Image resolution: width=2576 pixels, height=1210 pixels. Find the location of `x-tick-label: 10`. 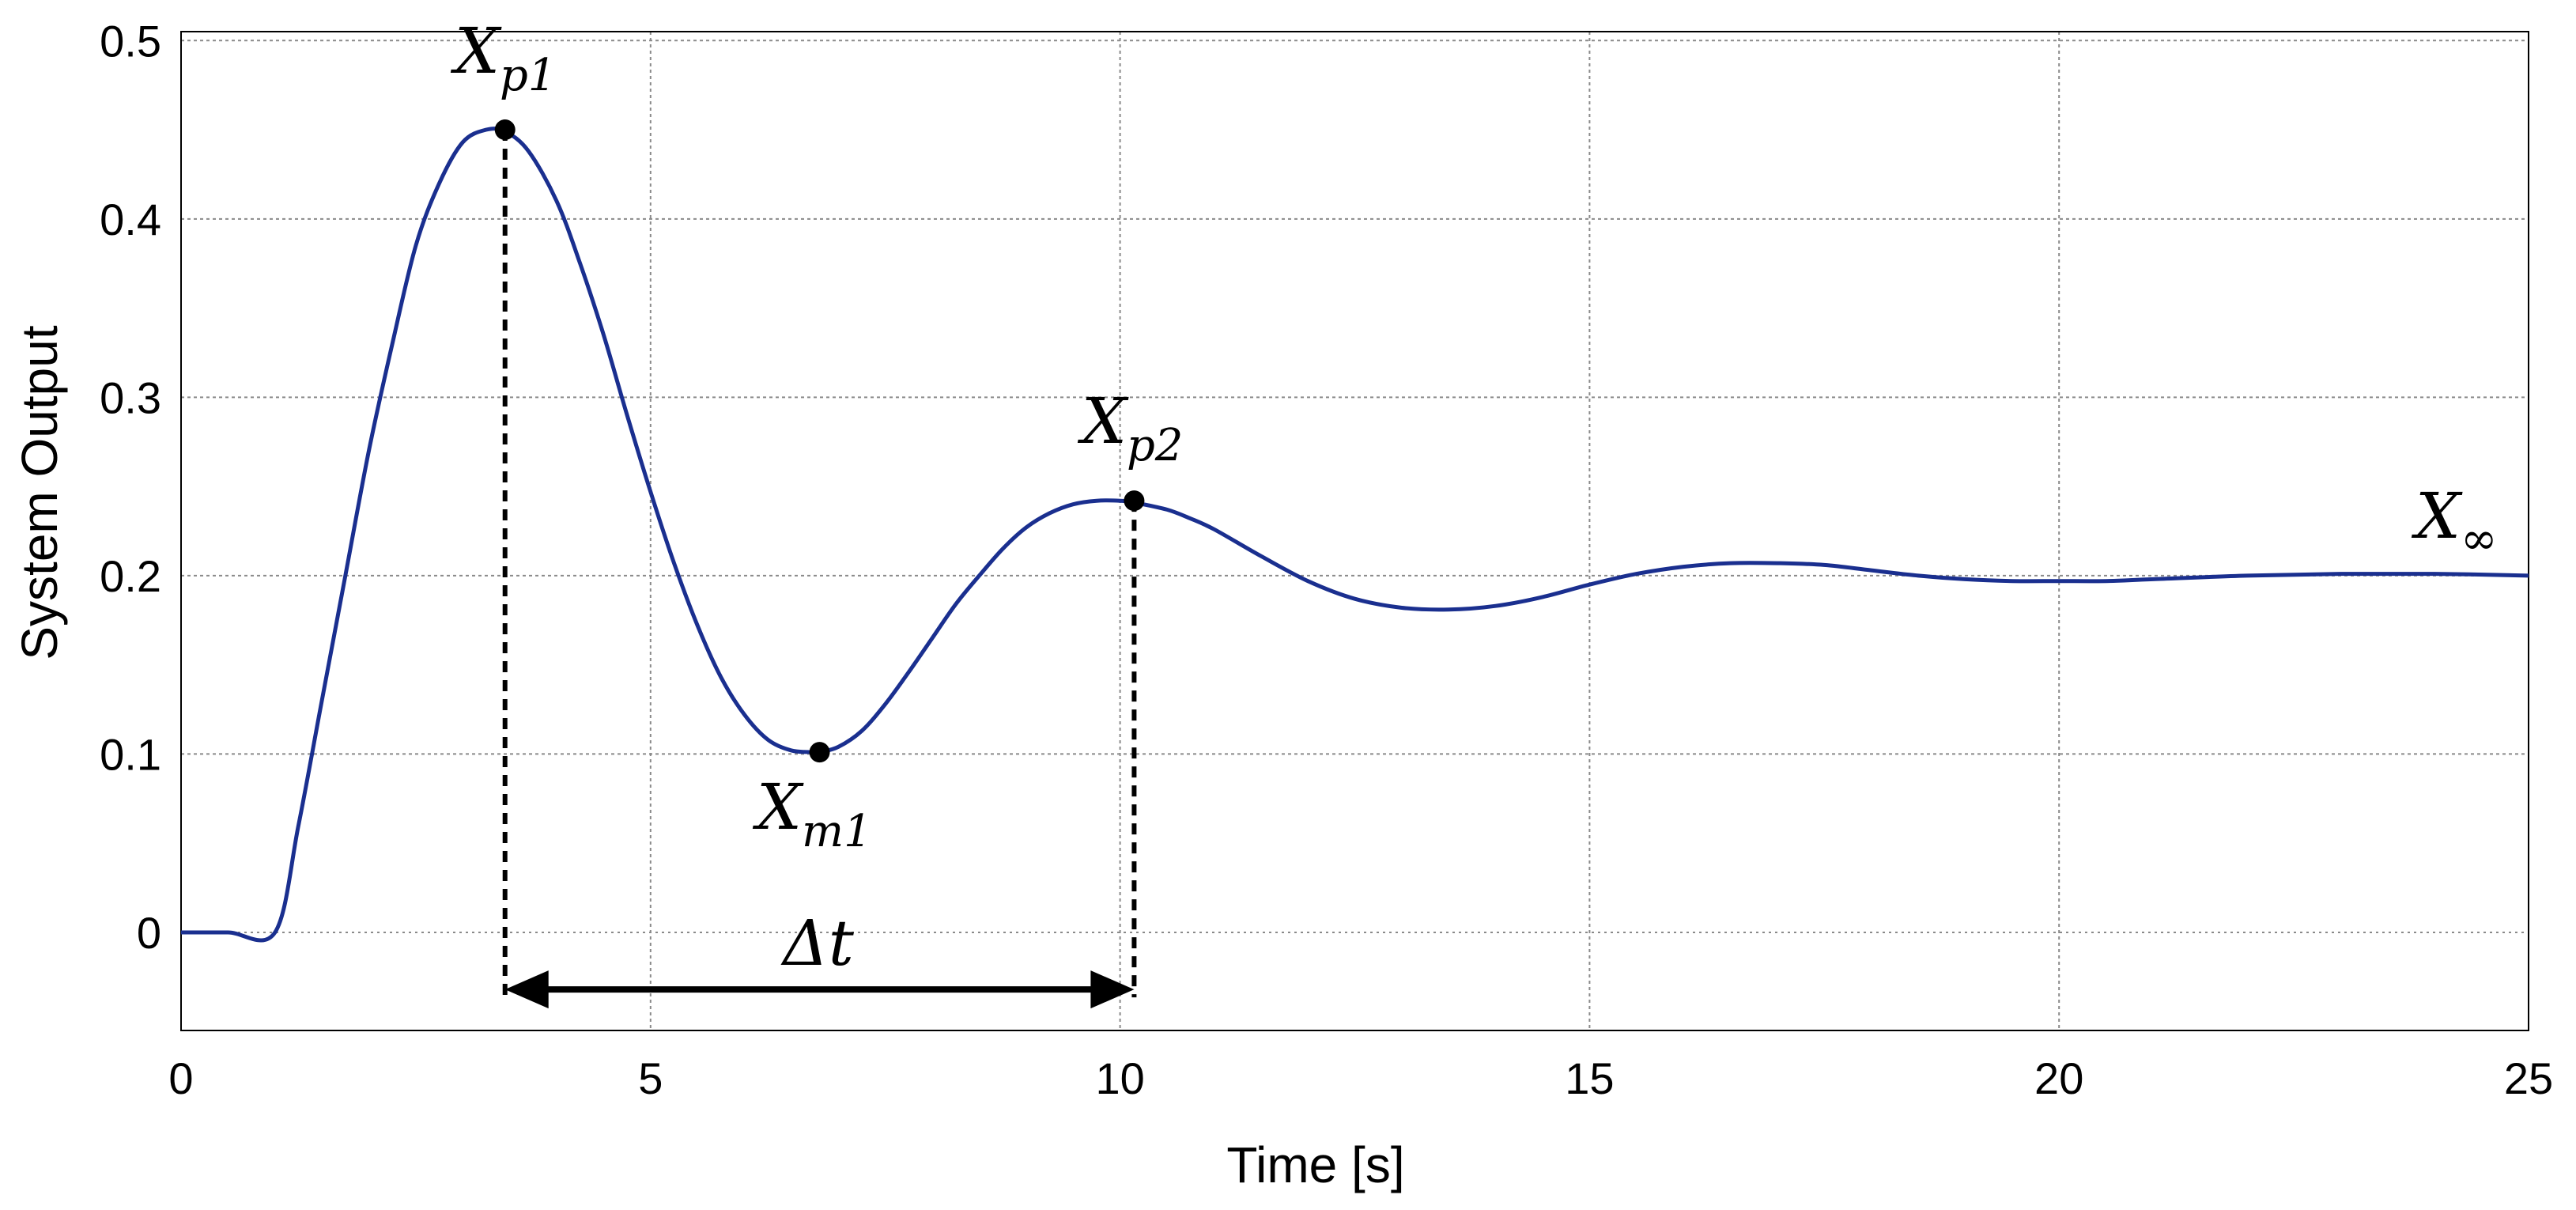

x-tick-label: 10 is located at coordinates (1119, 1078).